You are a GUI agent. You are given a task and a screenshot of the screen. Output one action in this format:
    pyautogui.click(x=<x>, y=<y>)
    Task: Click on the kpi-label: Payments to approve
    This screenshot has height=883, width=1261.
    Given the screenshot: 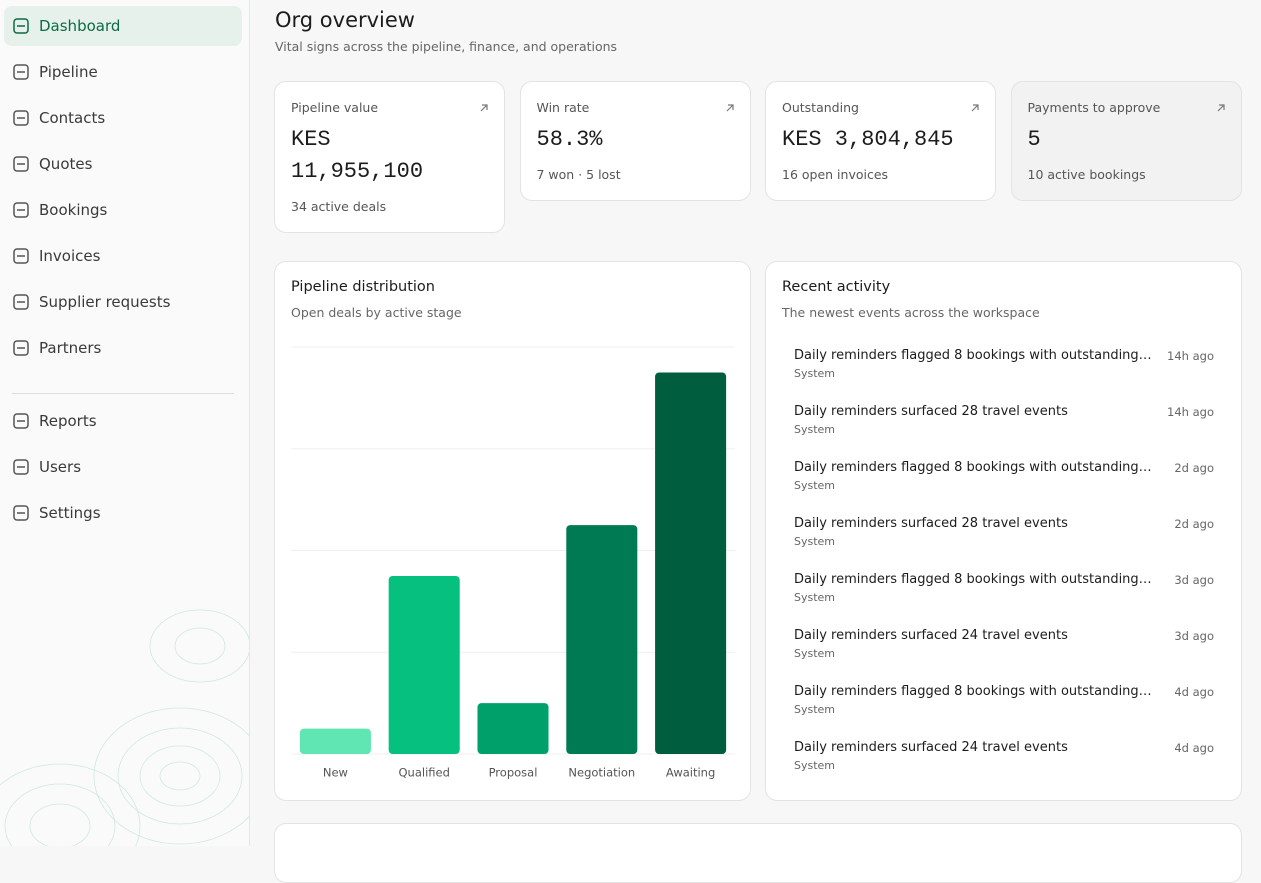 What is the action you would take?
    pyautogui.click(x=1094, y=107)
    